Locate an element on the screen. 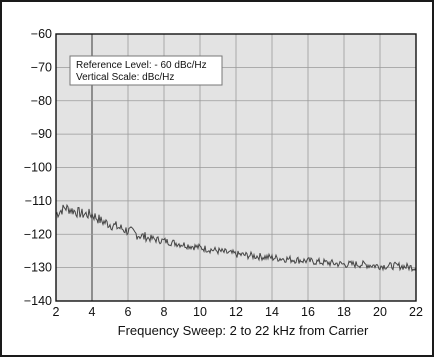  x-tick-label: 18 is located at coordinates (344, 312).